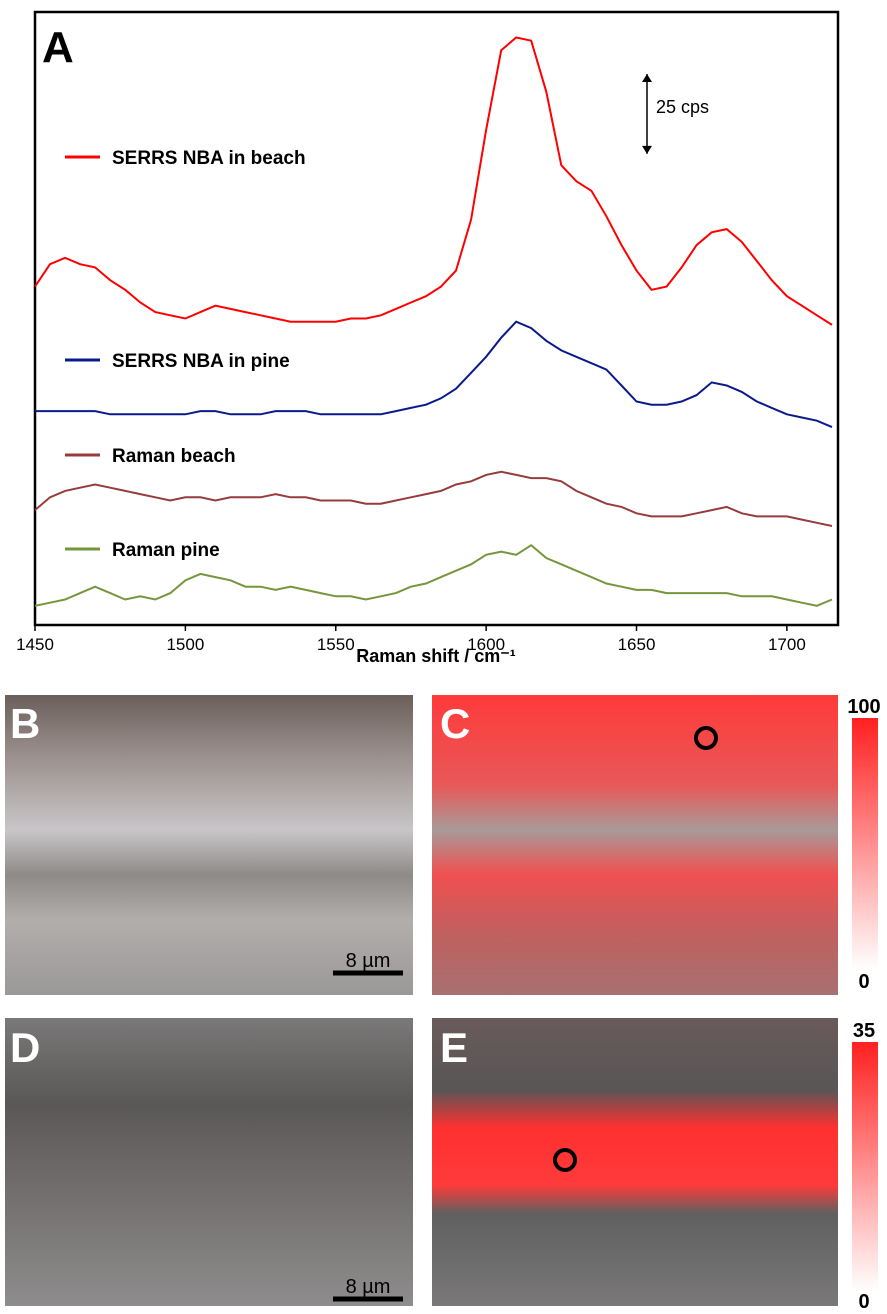  Describe the element at coordinates (436, 656) in the screenshot. I see `x-axis-label: Raman shift / cm⁻¹` at that location.